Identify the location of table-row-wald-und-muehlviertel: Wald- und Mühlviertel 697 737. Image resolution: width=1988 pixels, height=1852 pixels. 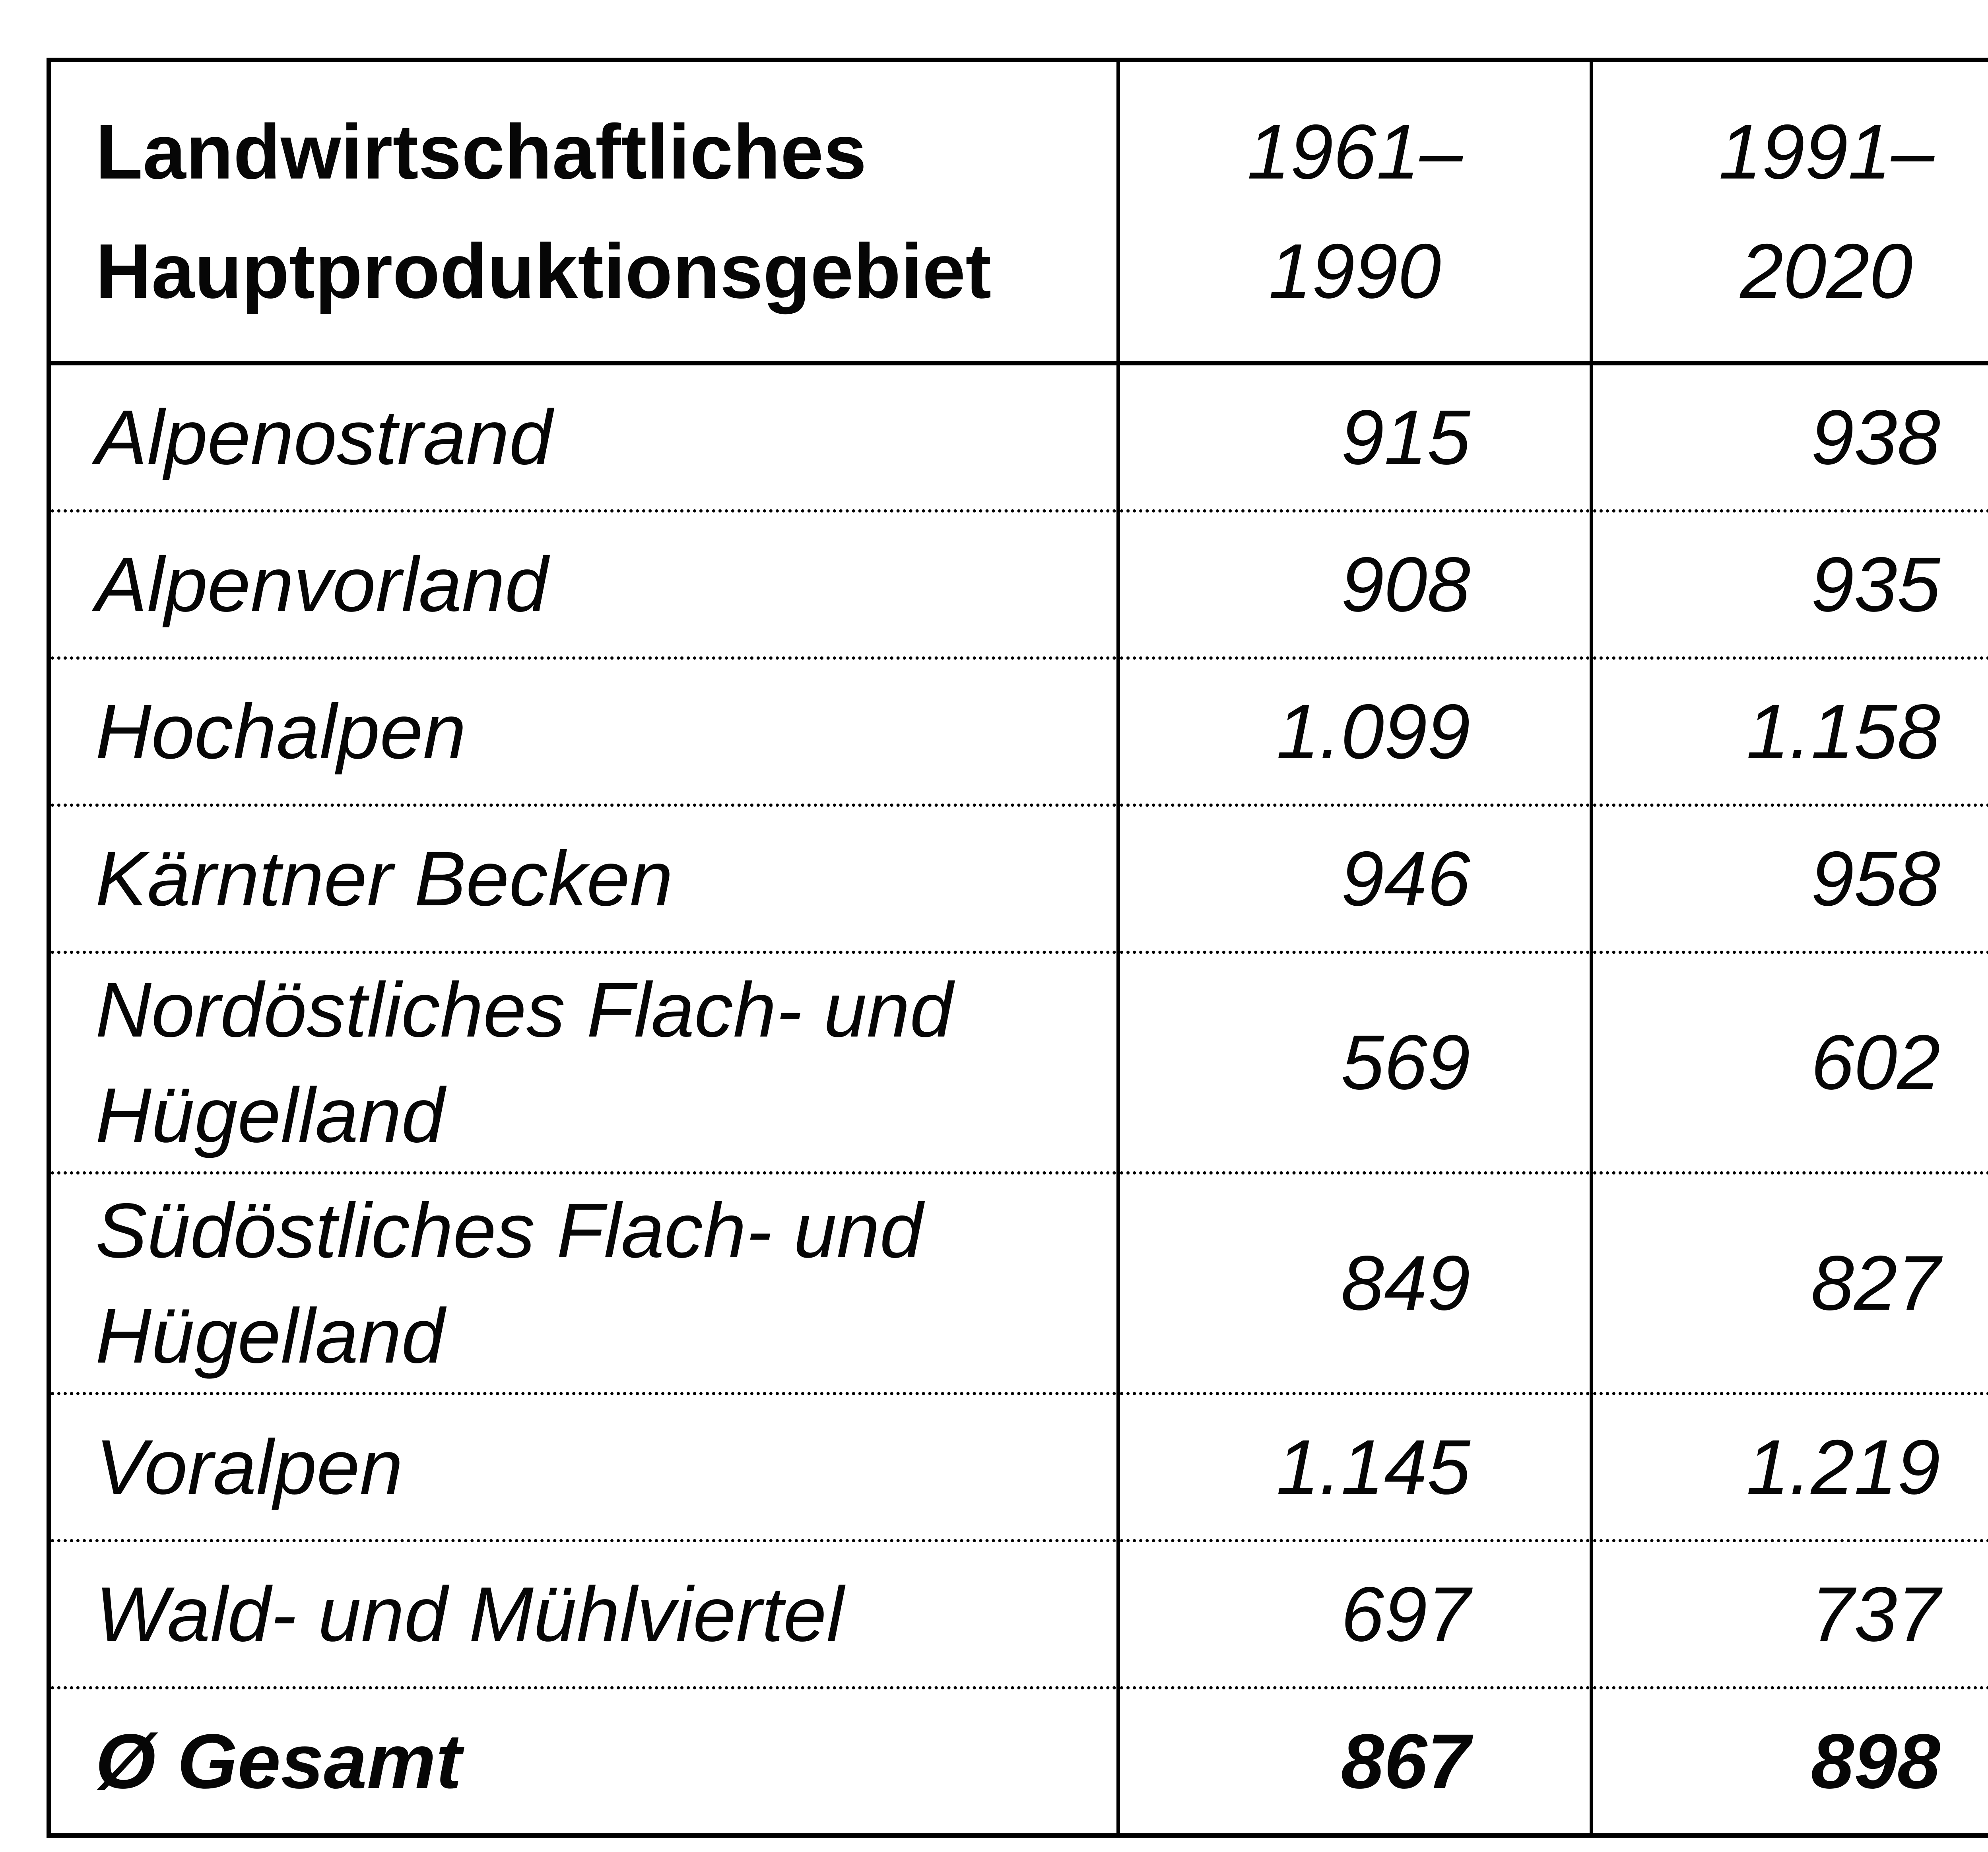
(1018, 1614).